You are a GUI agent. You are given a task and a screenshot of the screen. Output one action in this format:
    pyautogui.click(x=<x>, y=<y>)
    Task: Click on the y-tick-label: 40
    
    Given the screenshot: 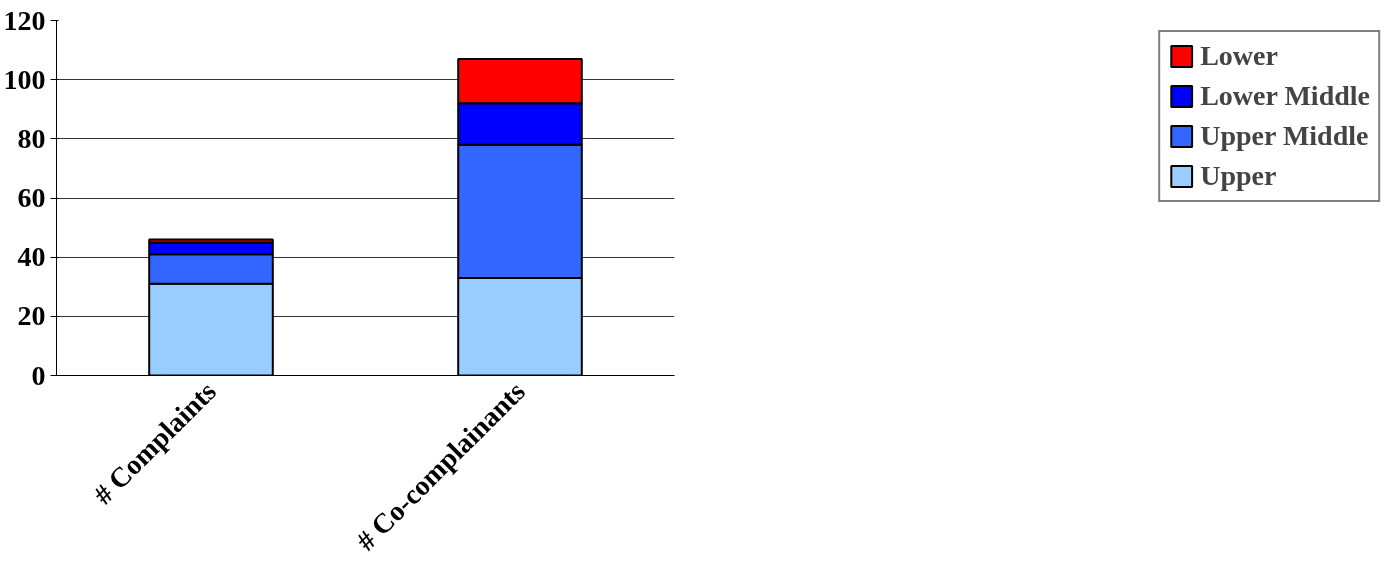 What is the action you would take?
    pyautogui.click(x=31, y=257)
    